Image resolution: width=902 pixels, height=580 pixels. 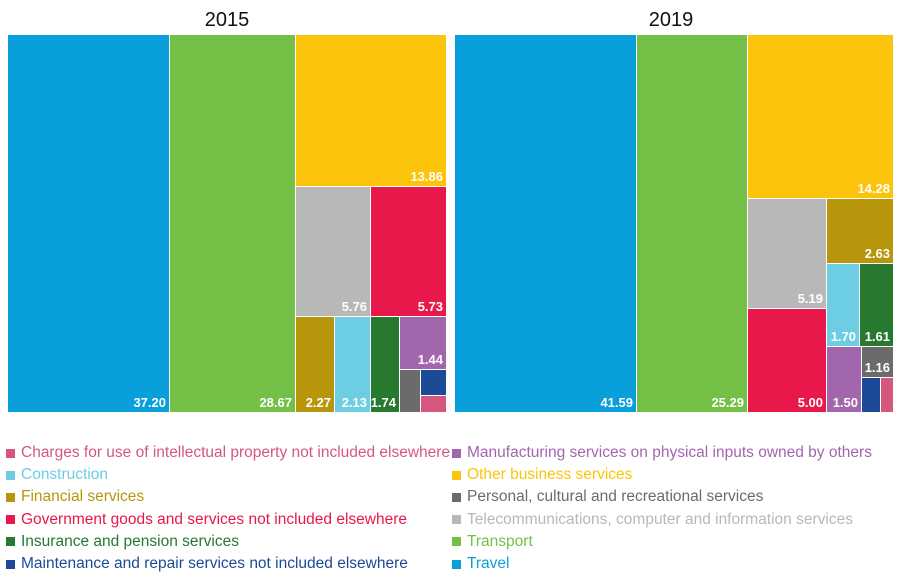 What do you see at coordinates (431, 359) in the screenshot?
I see `value-label-manufacturing-services-on-physical-inputs-owned-by-others: 1.44` at bounding box center [431, 359].